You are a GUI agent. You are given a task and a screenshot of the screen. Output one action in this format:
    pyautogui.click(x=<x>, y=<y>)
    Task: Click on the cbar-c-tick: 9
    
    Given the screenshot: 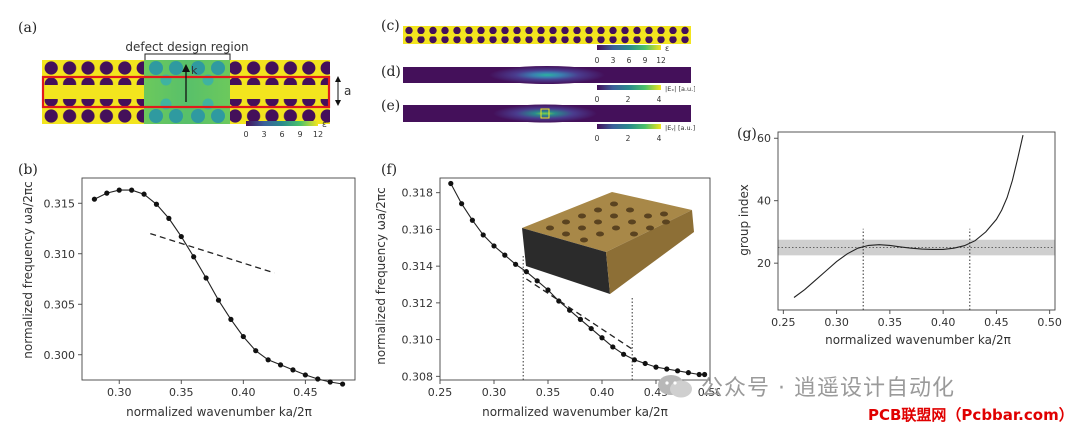 What is the action you would take?
    pyautogui.click(x=645, y=60)
    